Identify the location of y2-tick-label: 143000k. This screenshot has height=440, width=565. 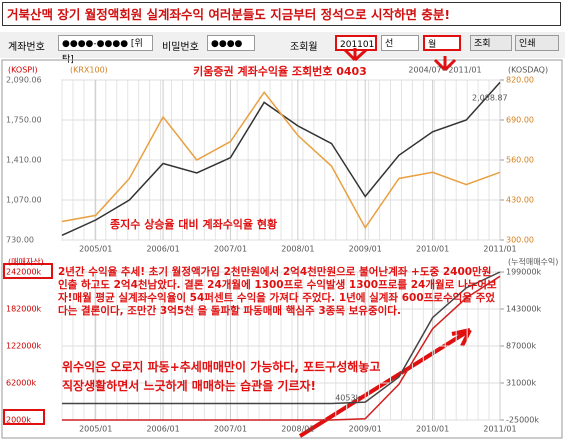
(524, 309).